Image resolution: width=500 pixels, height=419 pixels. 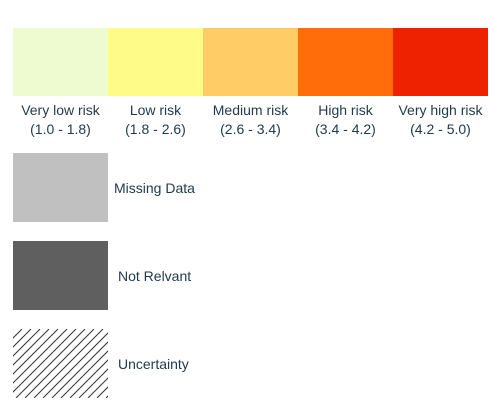 I want to click on risk-label-low: Low risk (1.8 - 2.6), so click(x=155, y=120).